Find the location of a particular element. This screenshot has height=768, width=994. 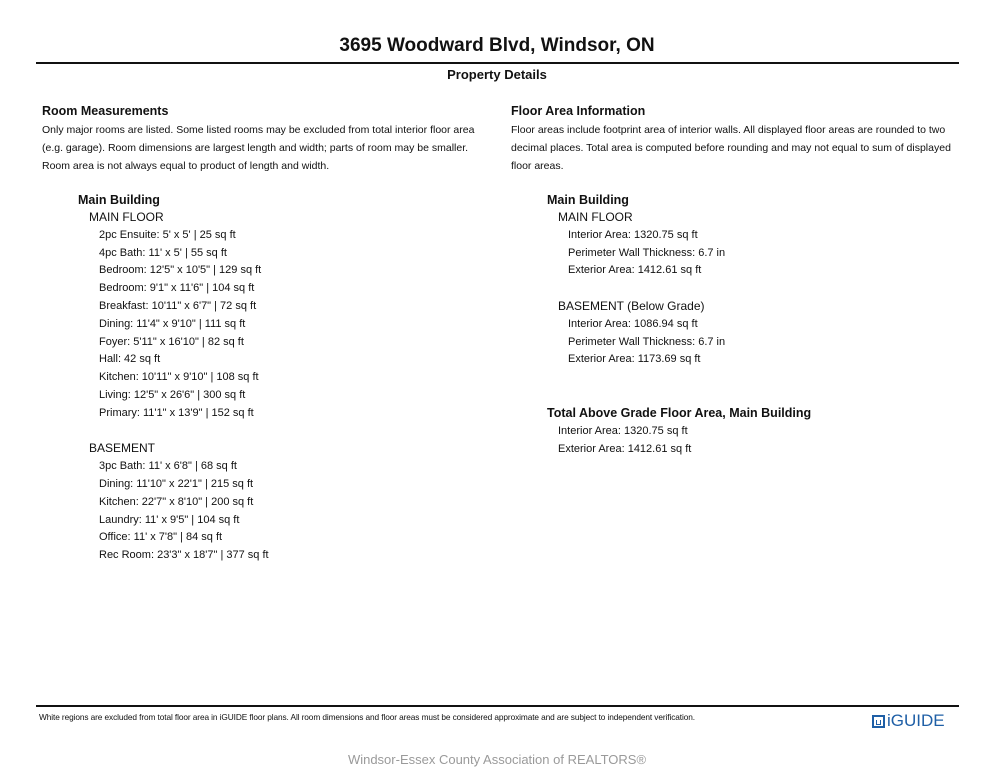

room-item: Laundry: 11' x 9'5" | 104 sq ft is located at coordinates (169, 519).